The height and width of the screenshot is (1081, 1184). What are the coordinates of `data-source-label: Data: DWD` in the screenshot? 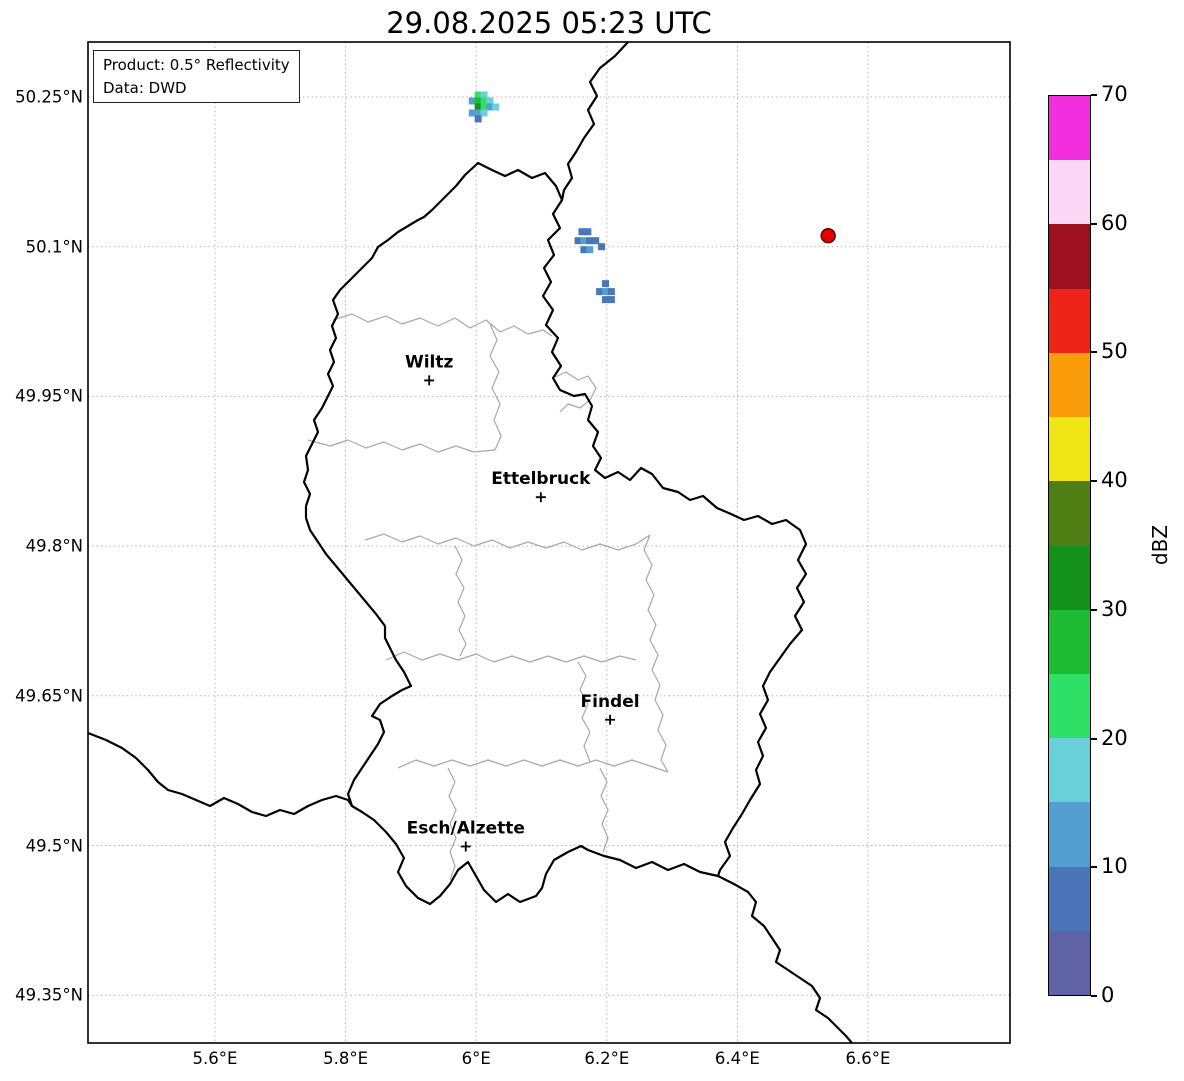 It's located at (145, 87).